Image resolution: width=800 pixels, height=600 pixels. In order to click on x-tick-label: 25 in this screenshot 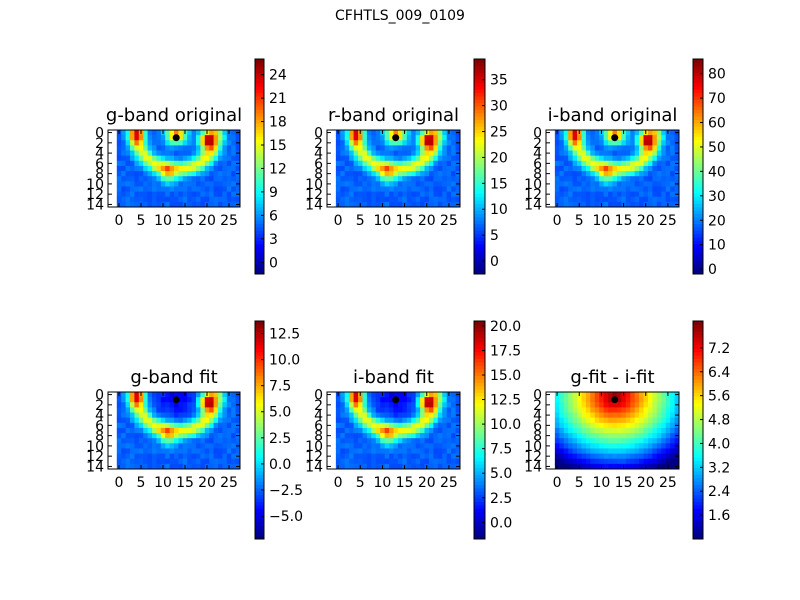, I will do `click(668, 221)`.